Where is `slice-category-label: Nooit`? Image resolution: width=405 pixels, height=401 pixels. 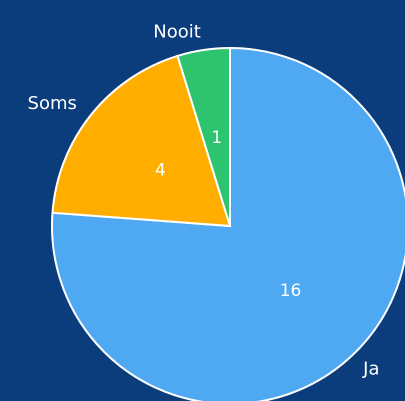 slice-category-label: Nooit is located at coordinates (177, 31).